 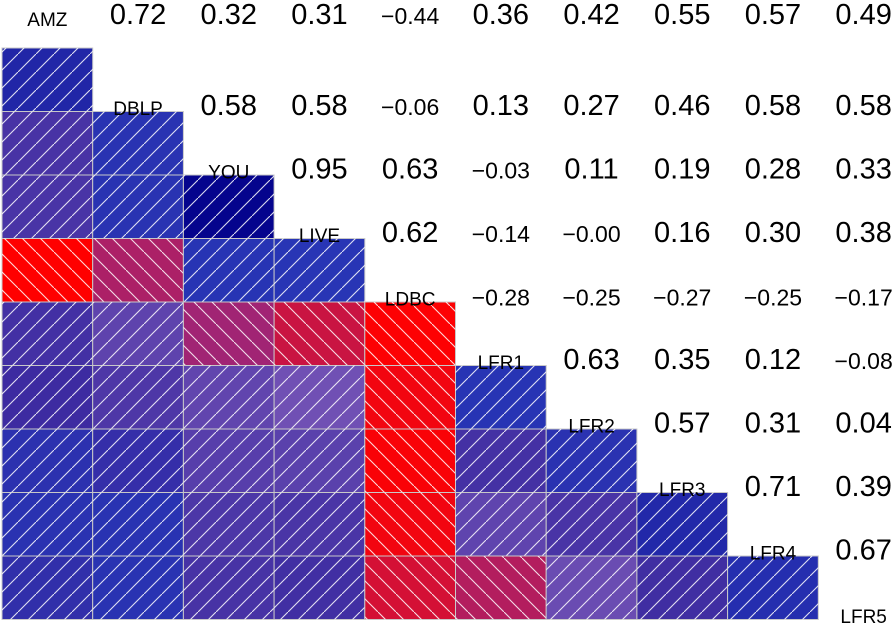 I want to click on value-label-YOU-LDBC: 0.63, so click(x=410, y=169).